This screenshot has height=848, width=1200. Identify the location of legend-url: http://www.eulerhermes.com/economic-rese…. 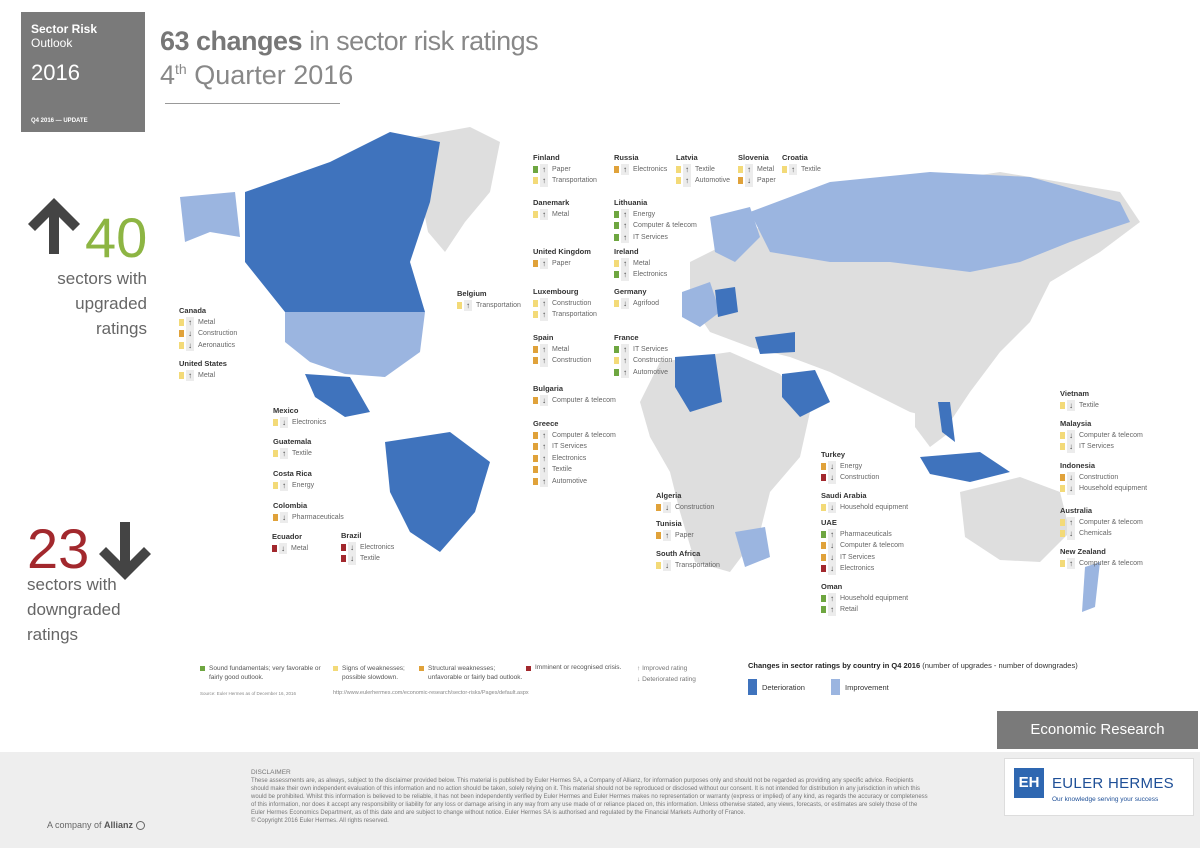
(431, 693).